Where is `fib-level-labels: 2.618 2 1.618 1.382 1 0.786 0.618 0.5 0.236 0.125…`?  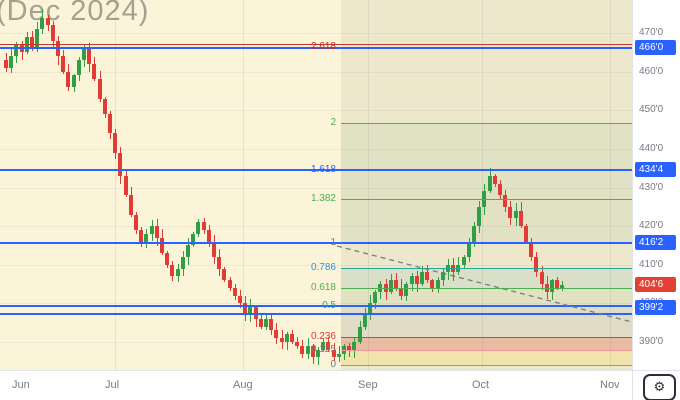
fib-level-labels: 2.618 2 1.618 1.382 1 0.786 0.618 0.5 0.236 0.125… is located at coordinates (323, 205).